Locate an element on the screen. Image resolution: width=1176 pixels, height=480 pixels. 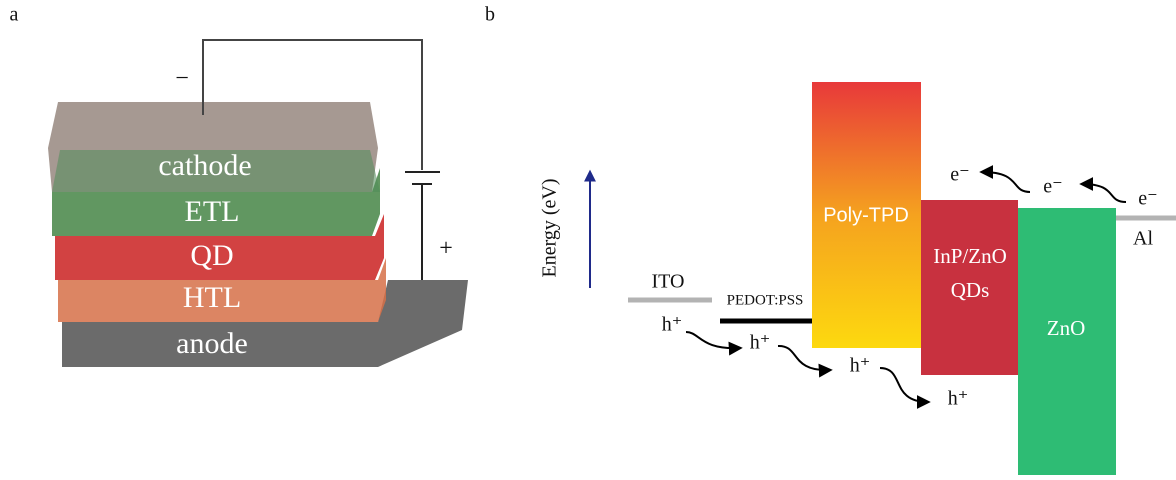
anode-layer is located at coordinates (265, 323).